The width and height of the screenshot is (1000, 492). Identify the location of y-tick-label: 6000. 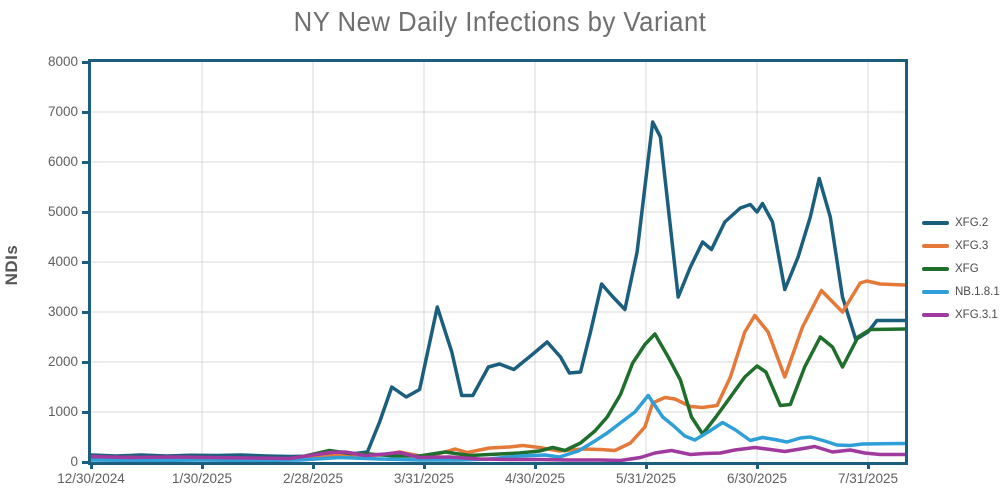
(62, 161).